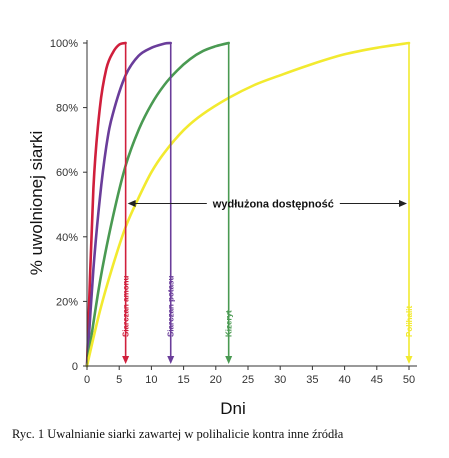 The width and height of the screenshot is (449, 458). What do you see at coordinates (67, 238) in the screenshot?
I see `y-tick-label: 40%` at bounding box center [67, 238].